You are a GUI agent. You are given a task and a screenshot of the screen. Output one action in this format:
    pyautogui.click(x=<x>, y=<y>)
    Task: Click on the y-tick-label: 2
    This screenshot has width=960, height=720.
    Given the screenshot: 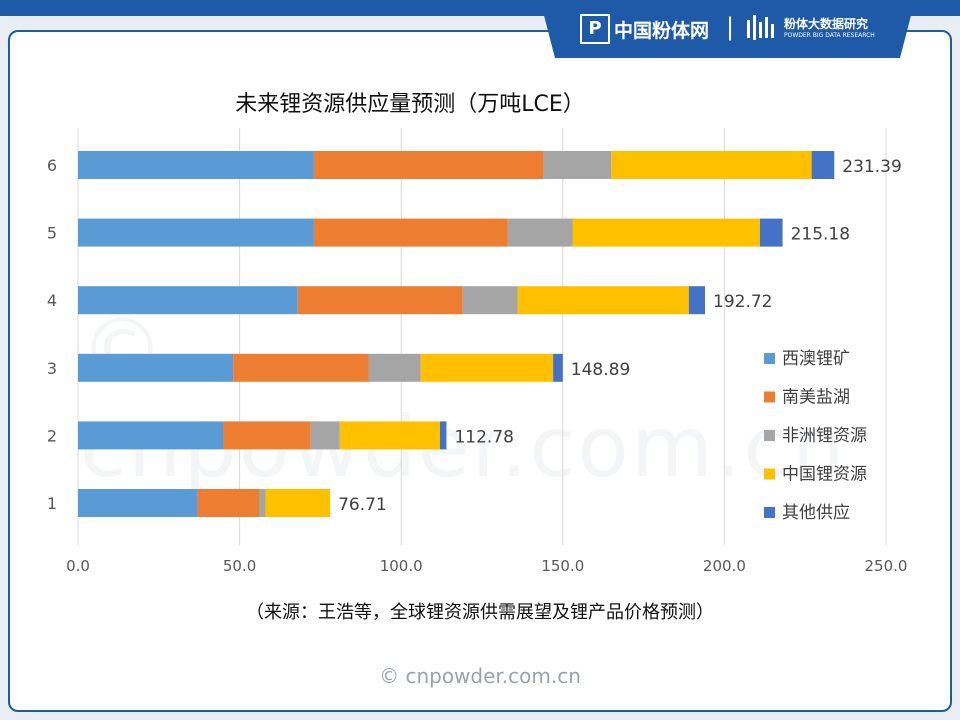 What is the action you would take?
    pyautogui.click(x=52, y=435)
    